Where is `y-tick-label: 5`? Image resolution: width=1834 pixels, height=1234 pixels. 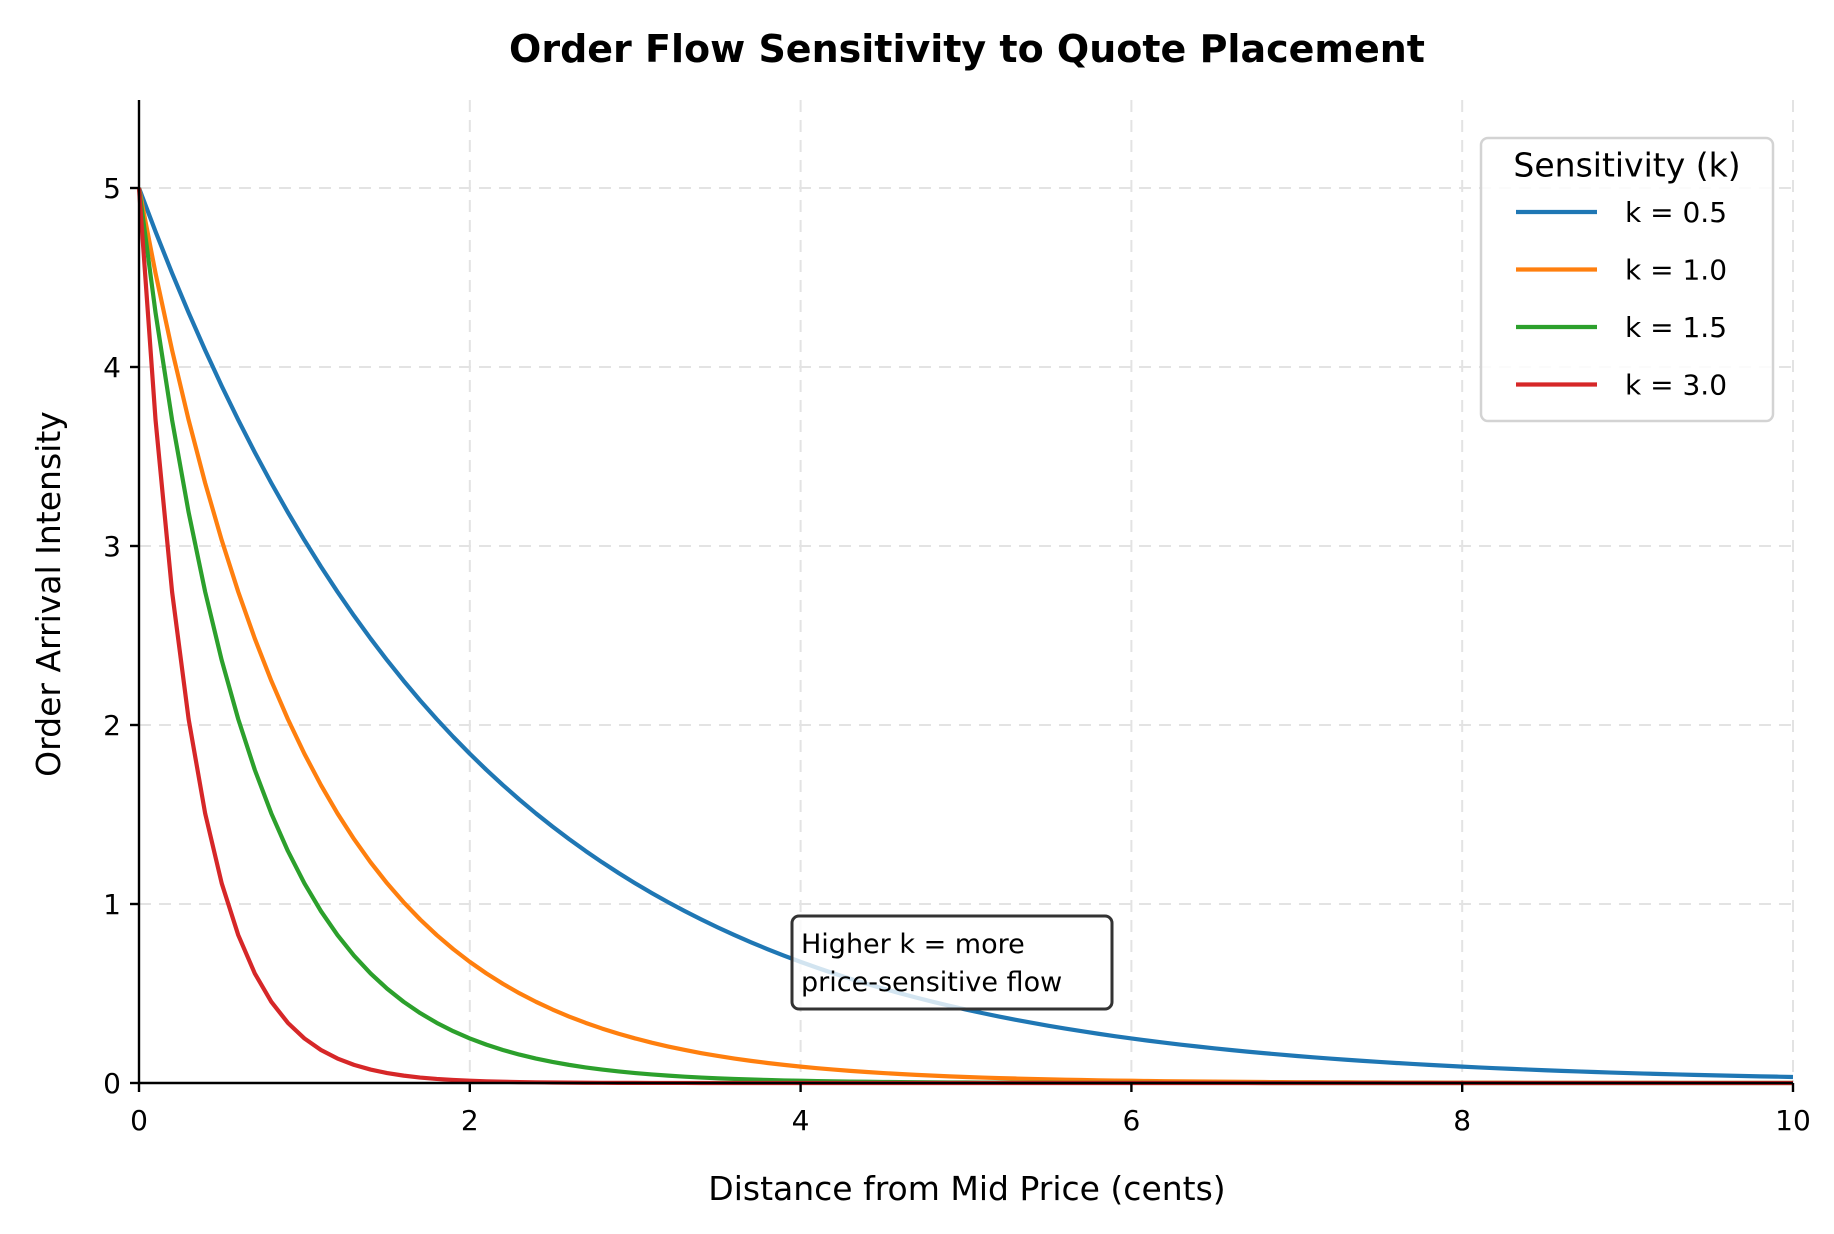 y-tick-label: 5 is located at coordinates (112, 188).